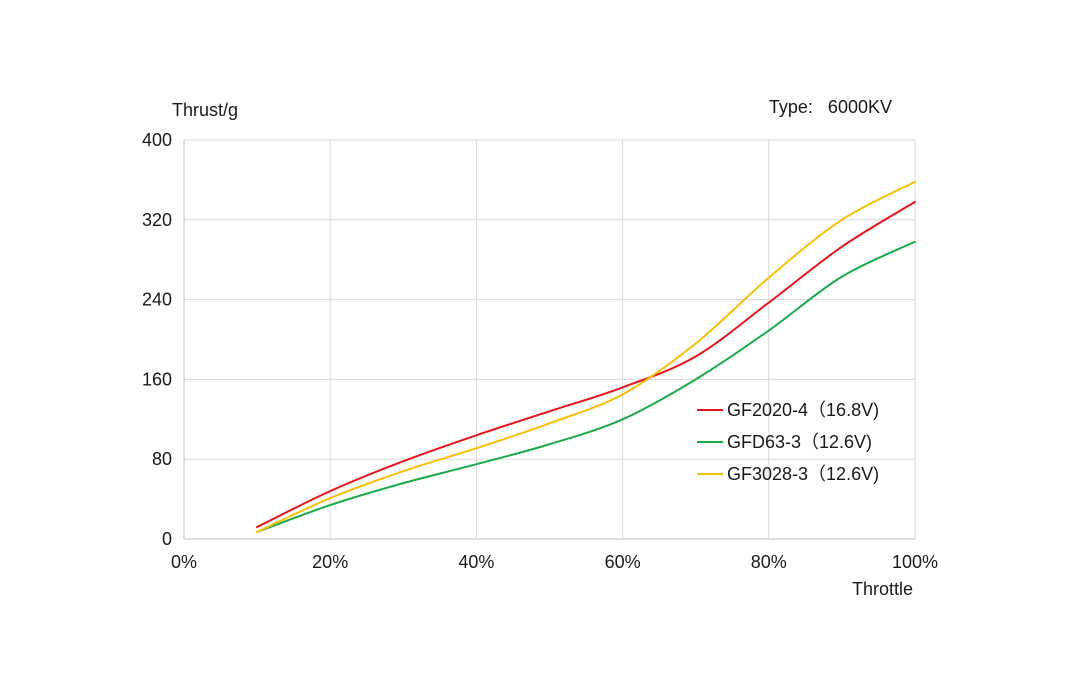 Image resolution: width=1076 pixels, height=692 pixels. I want to click on x-tick-label: 0%, so click(184, 562).